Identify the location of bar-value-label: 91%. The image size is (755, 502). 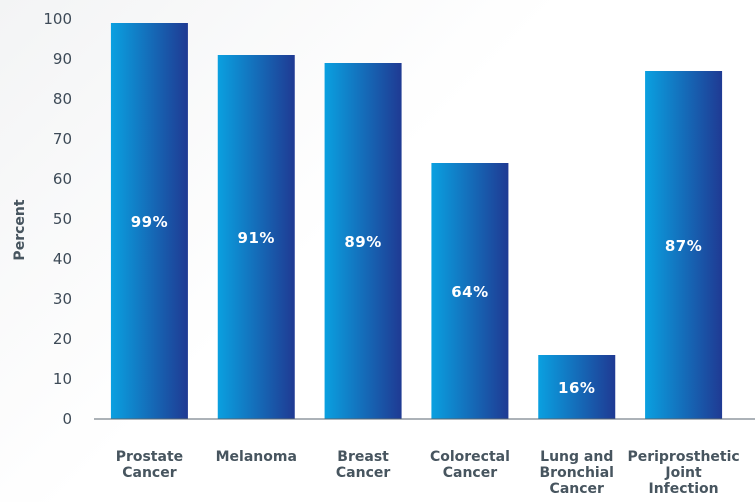
(256, 238).